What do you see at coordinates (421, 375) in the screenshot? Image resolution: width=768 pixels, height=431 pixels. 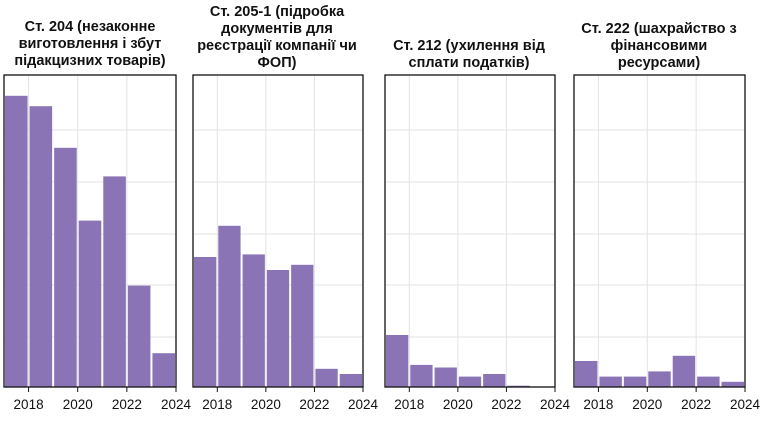 I see `bar-3-2018` at bounding box center [421, 375].